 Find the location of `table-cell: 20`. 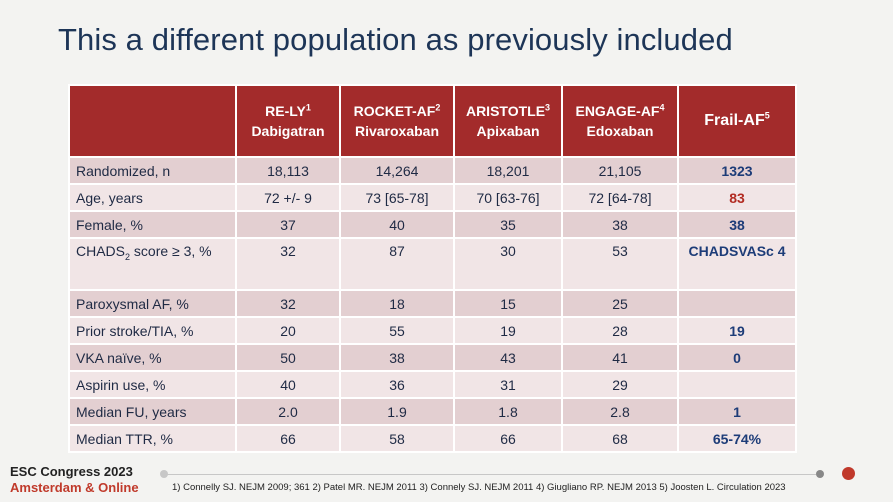

table-cell: 20 is located at coordinates (288, 330).